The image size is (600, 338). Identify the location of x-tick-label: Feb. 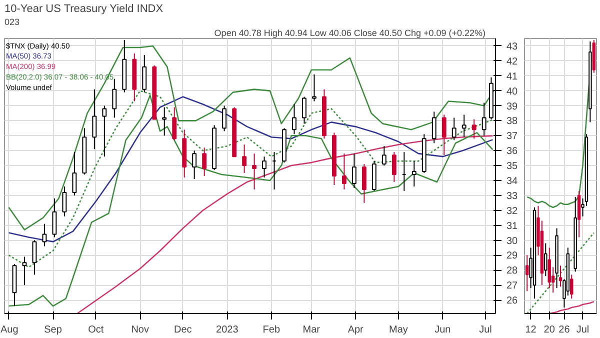
(271, 330).